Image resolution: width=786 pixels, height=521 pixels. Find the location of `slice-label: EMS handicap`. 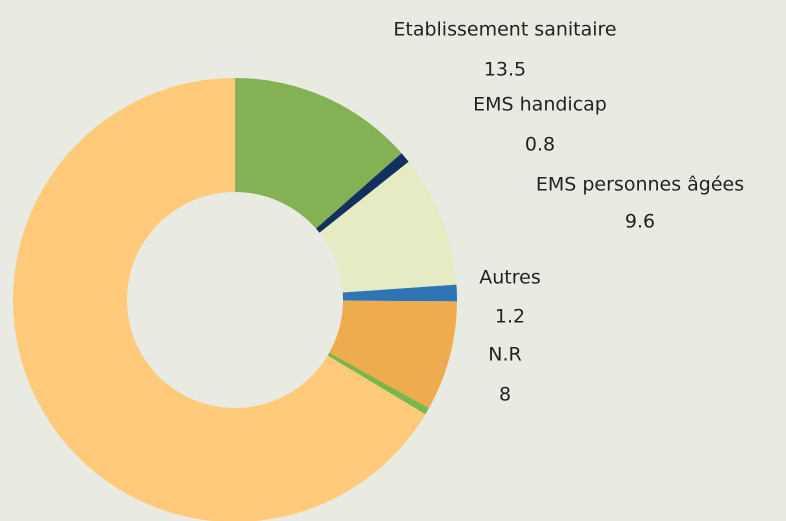

slice-label: EMS handicap is located at coordinates (540, 105).